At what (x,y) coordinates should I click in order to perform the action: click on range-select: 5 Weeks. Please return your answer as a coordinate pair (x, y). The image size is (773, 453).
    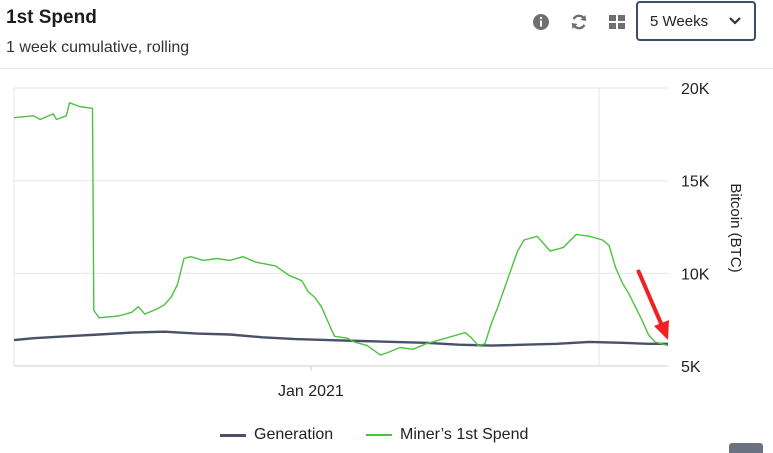
    Looking at the image, I should click on (696, 21).